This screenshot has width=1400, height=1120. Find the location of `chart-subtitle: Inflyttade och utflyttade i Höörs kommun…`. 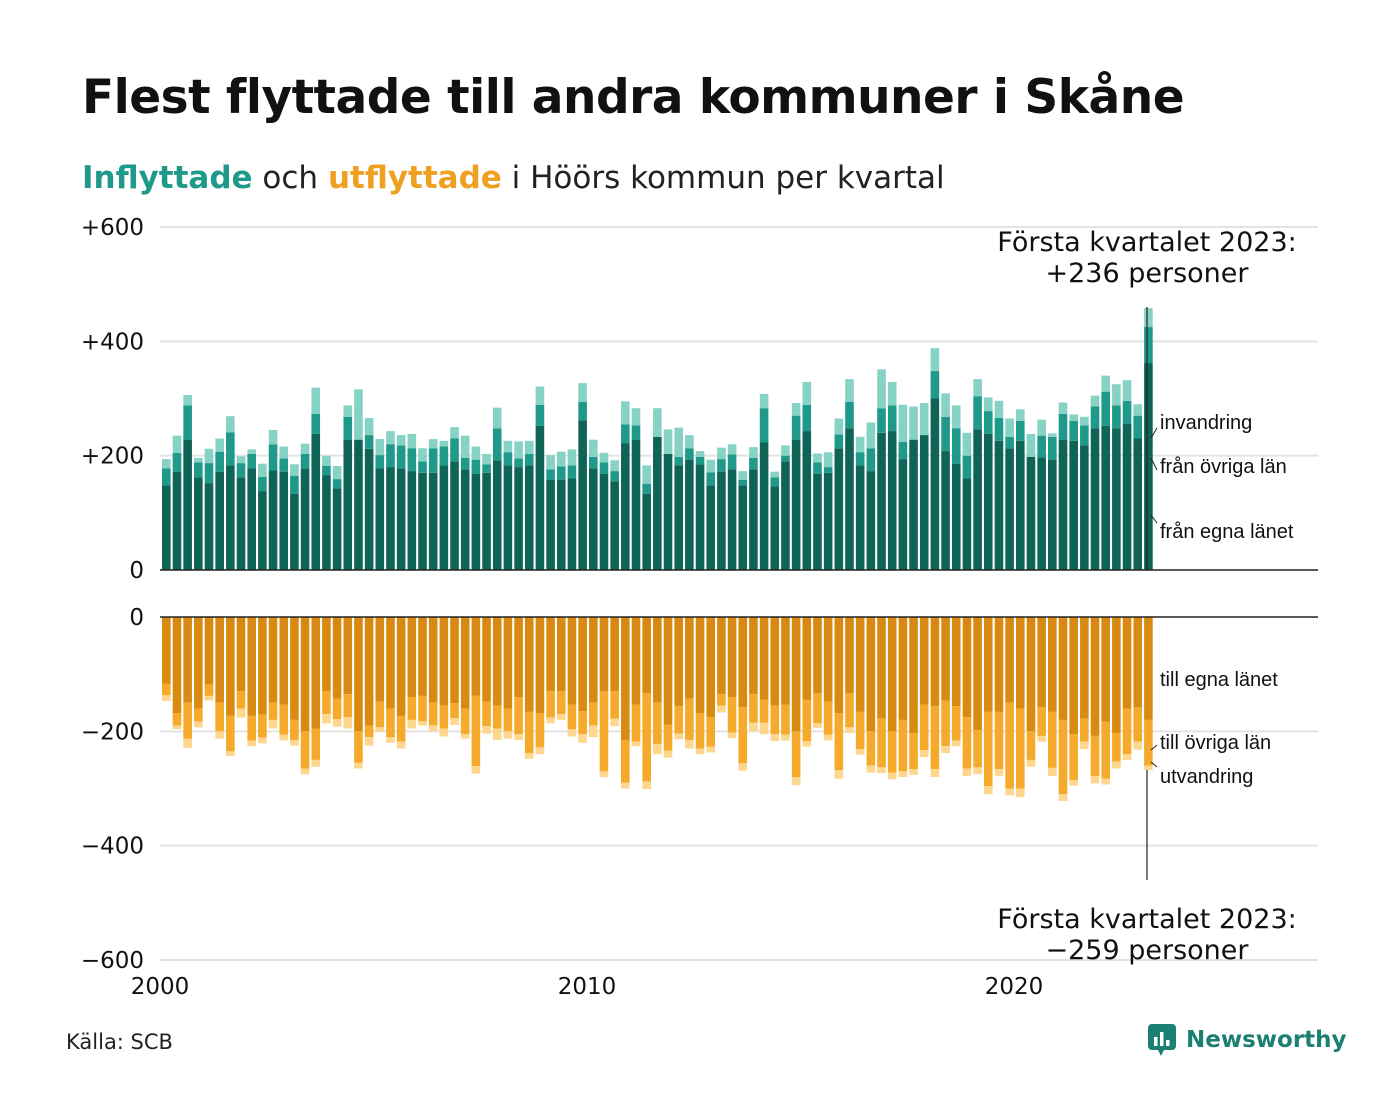

chart-subtitle: Inflyttade och utflyttade i Höörs kommun… is located at coordinates (513, 178).